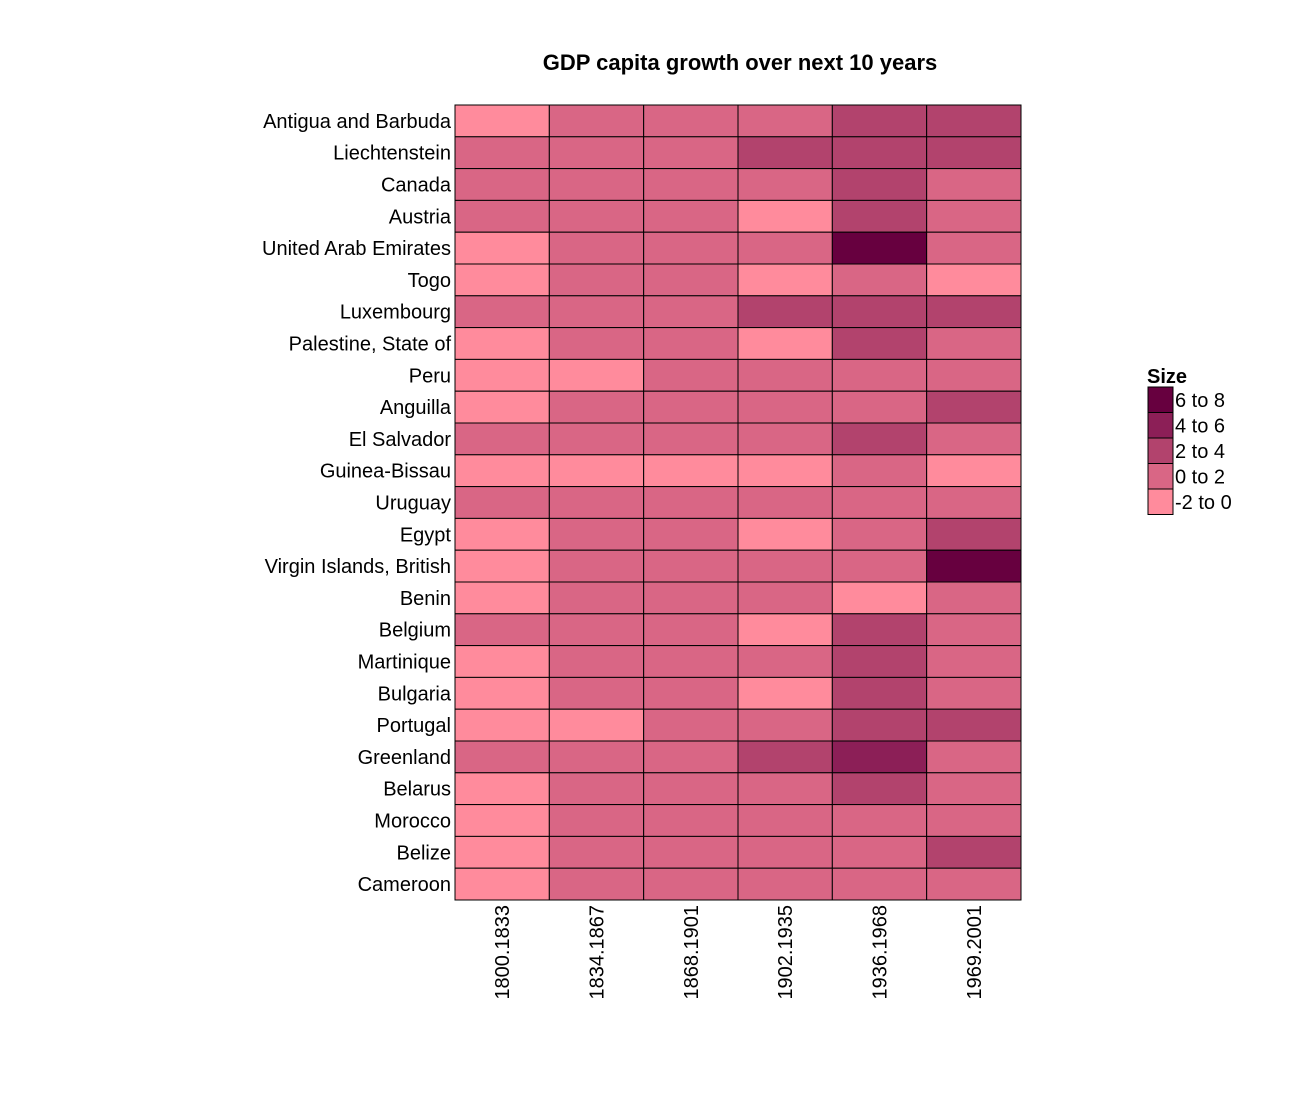  Describe the element at coordinates (426, 535) in the screenshot. I see `row-label: Egypt` at that location.